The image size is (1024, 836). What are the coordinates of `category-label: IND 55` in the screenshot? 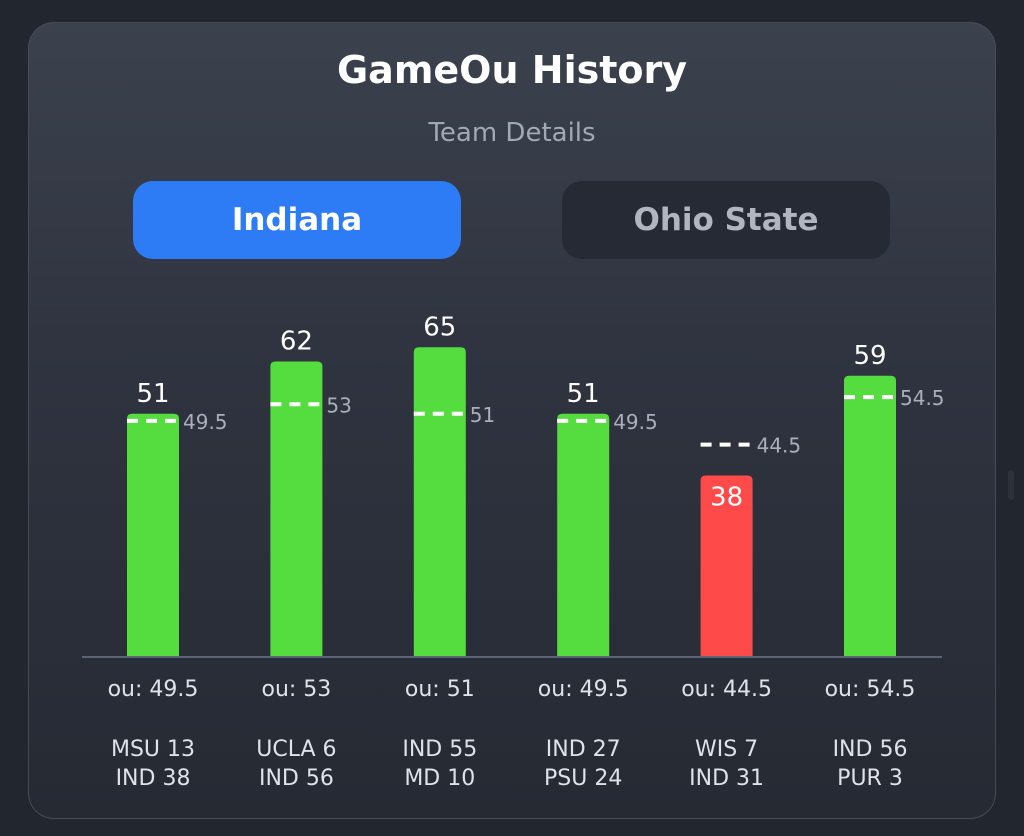 It's located at (439, 749).